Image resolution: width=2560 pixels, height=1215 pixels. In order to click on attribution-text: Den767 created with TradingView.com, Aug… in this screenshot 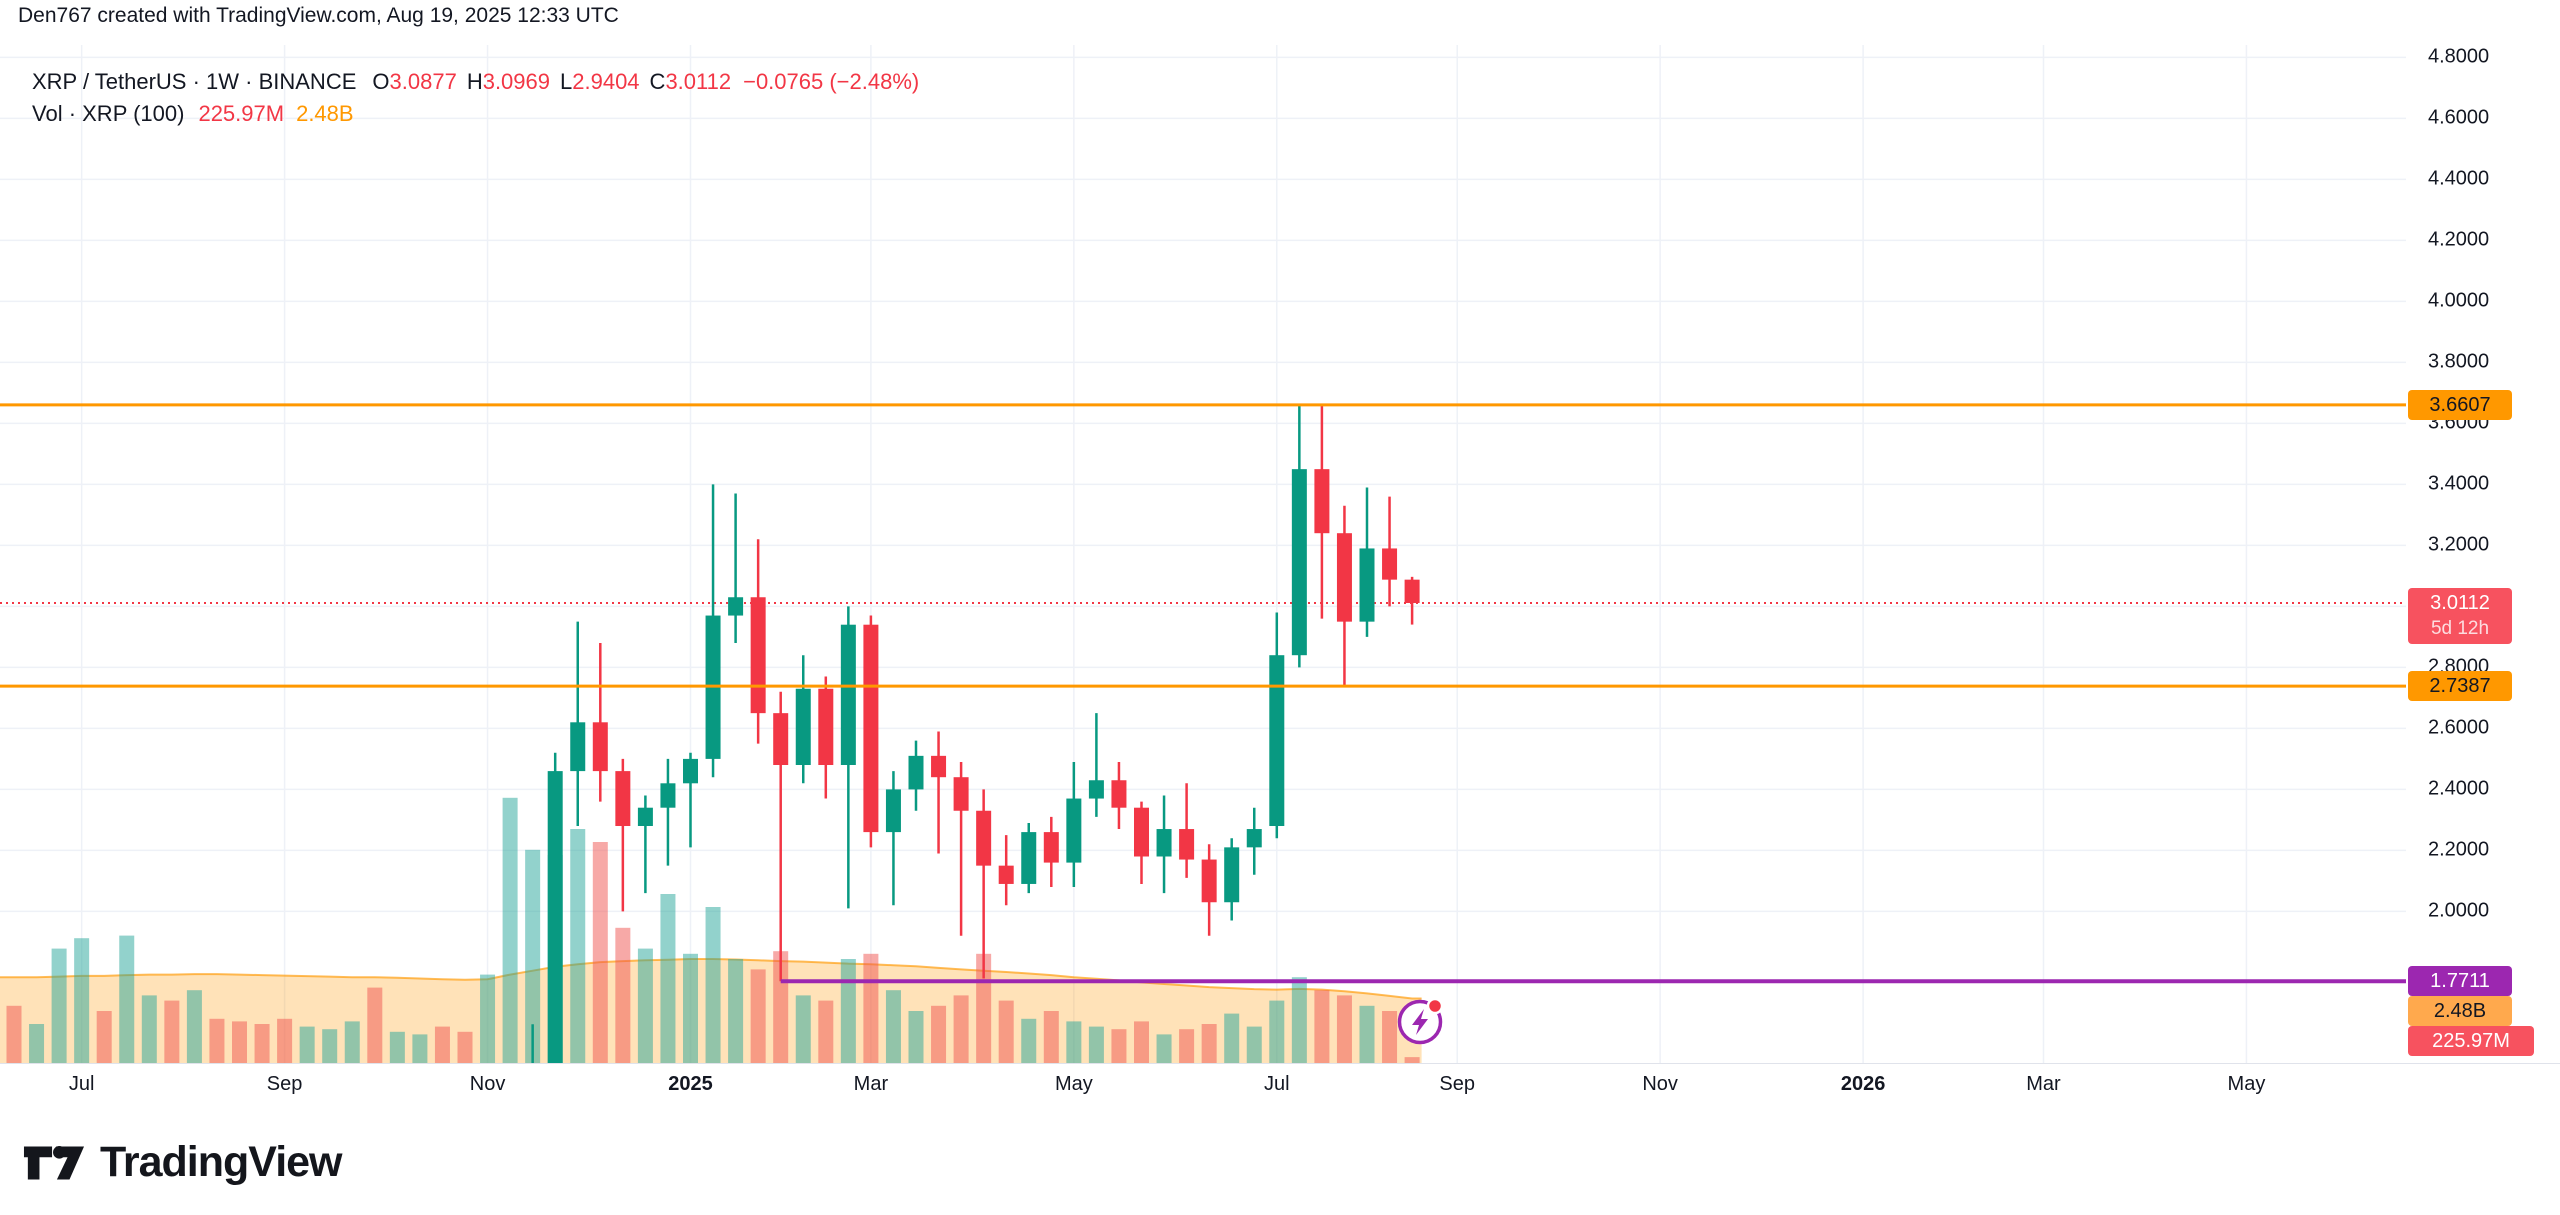, I will do `click(318, 15)`.